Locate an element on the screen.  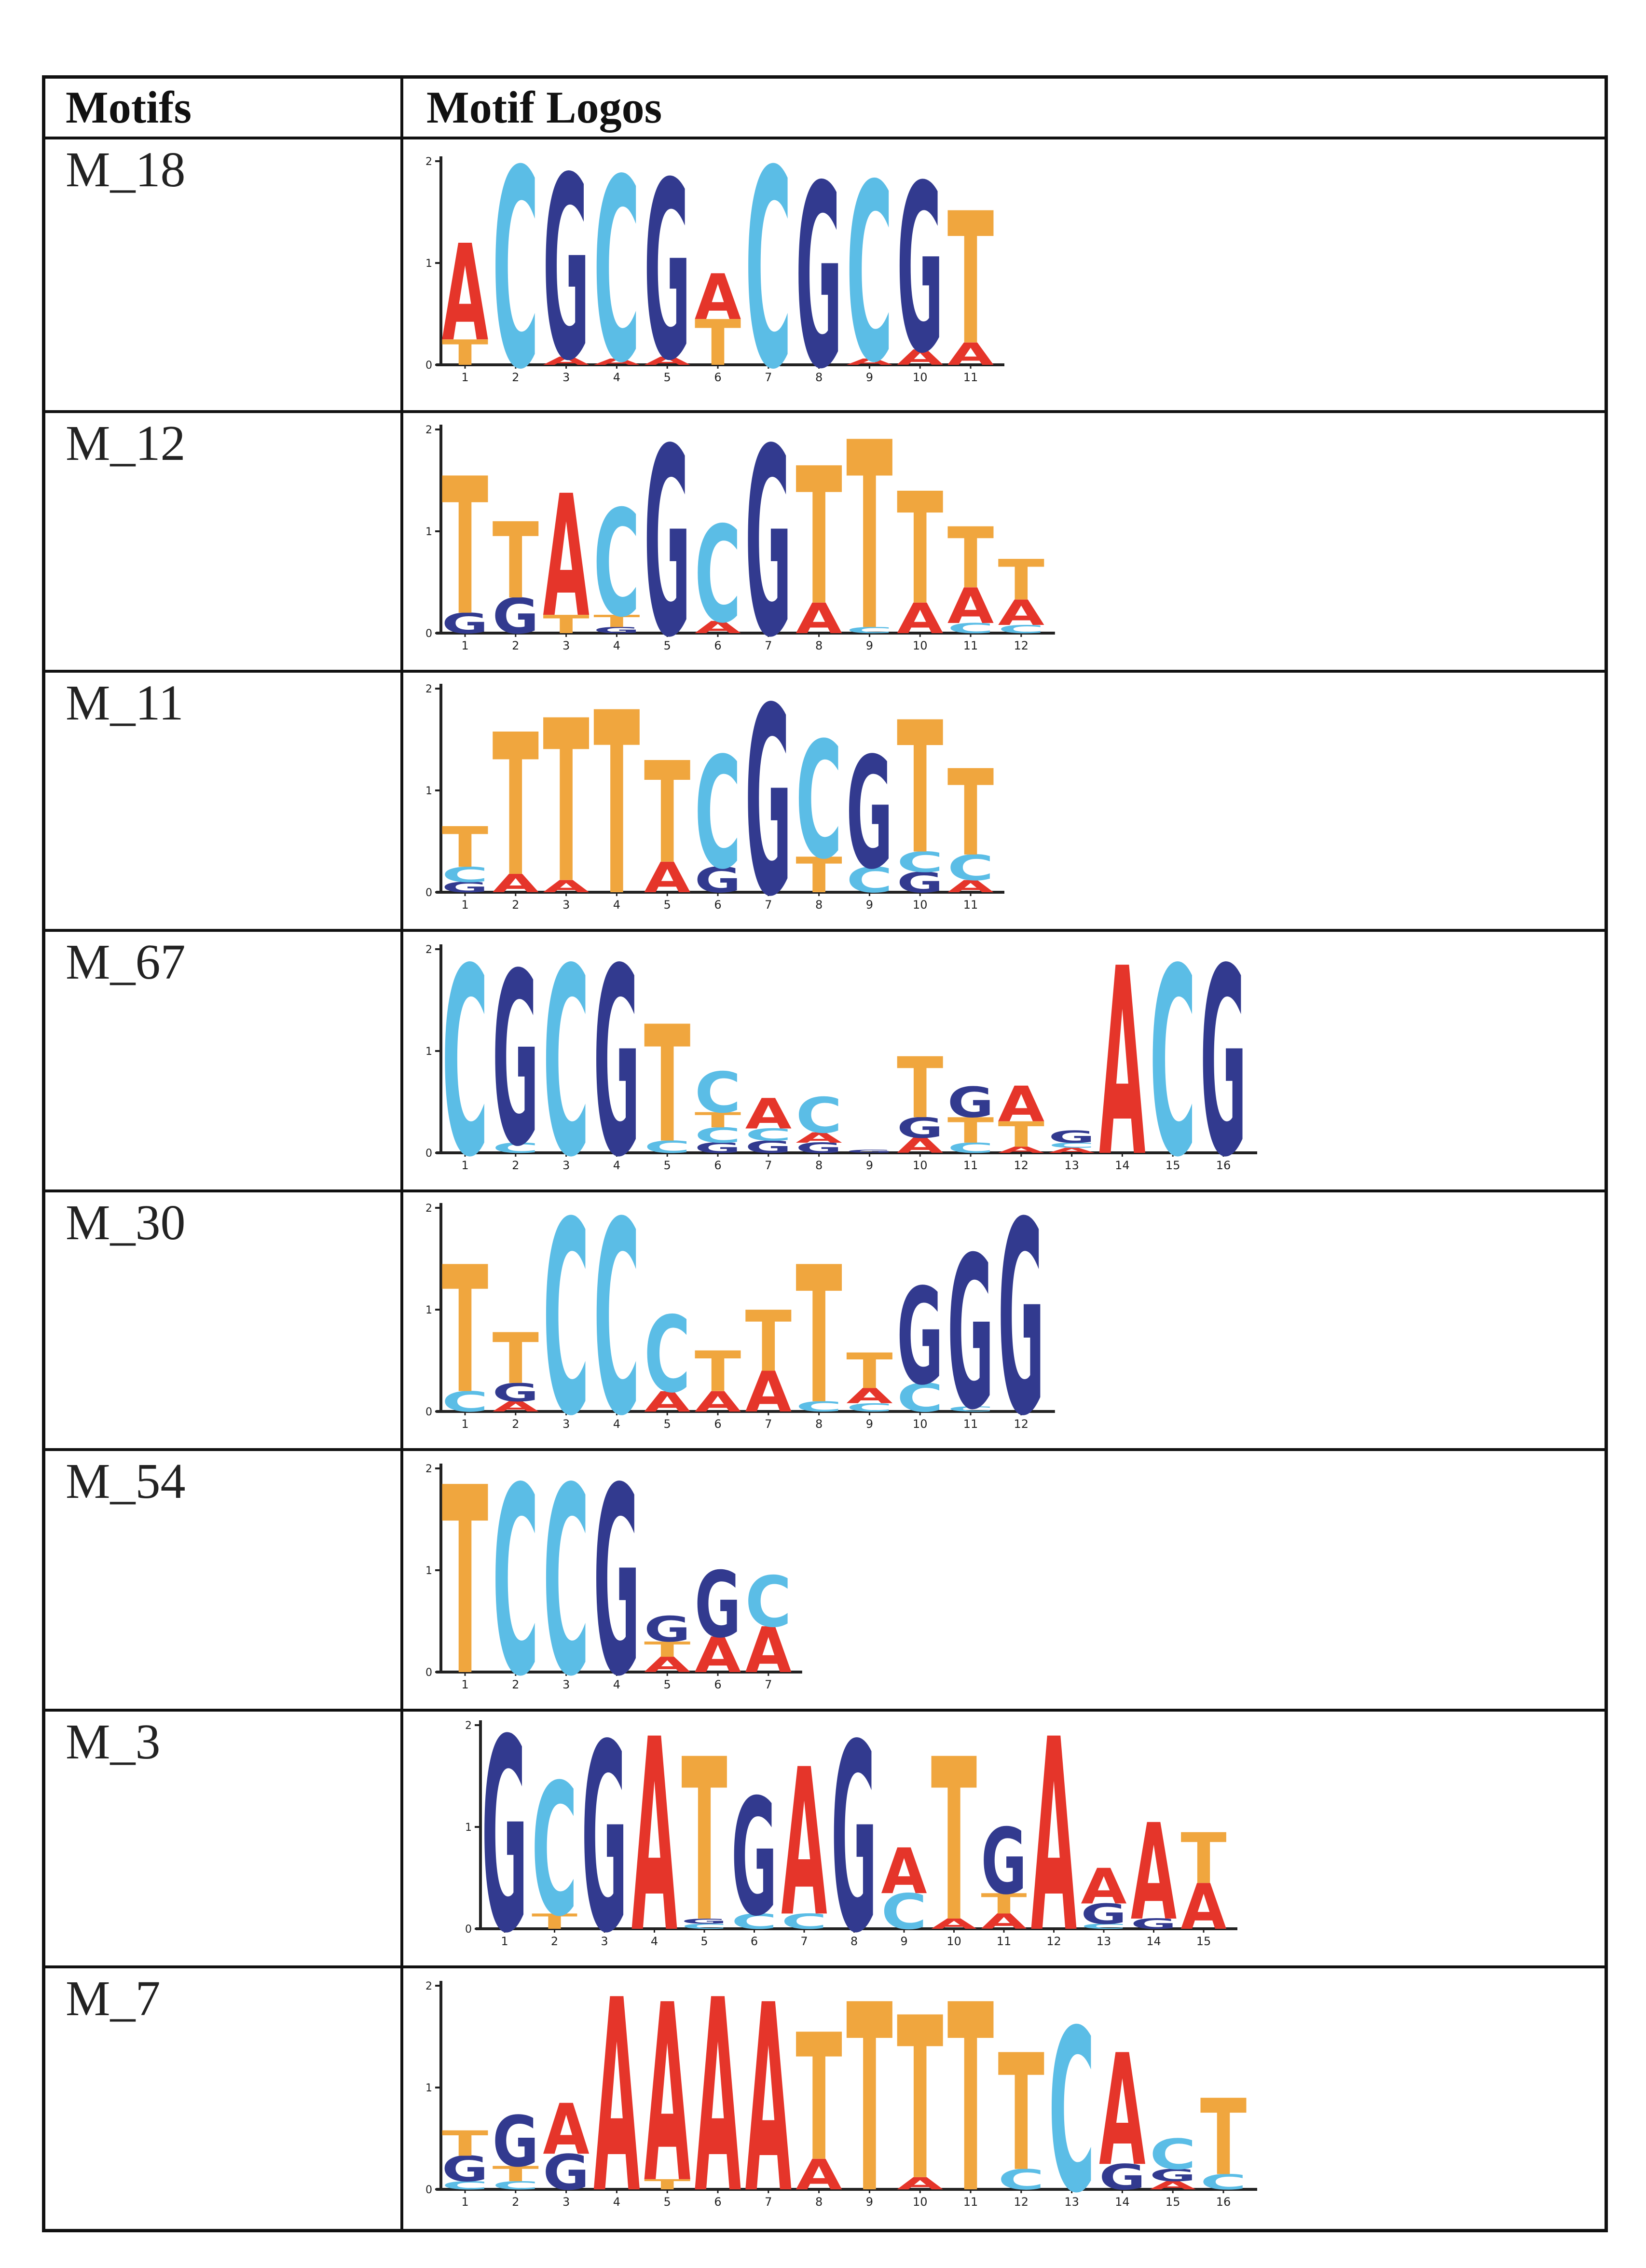
header-motif-logos: Motif Logos is located at coordinates (544, 108).